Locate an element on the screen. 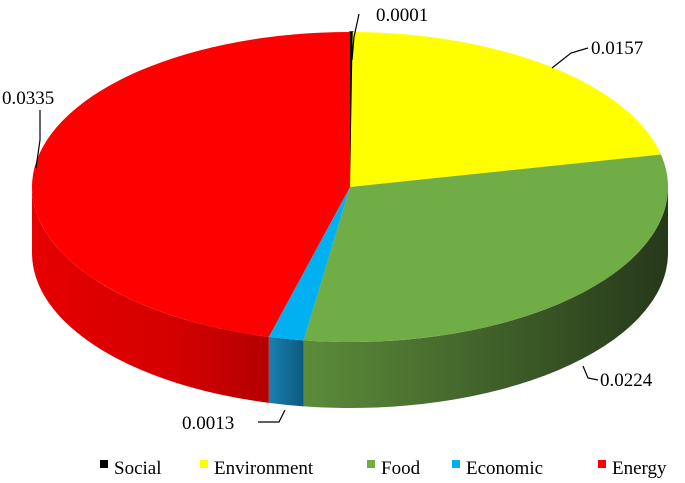 This screenshot has height=483, width=685. pie-slice-social is located at coordinates (351, 109).